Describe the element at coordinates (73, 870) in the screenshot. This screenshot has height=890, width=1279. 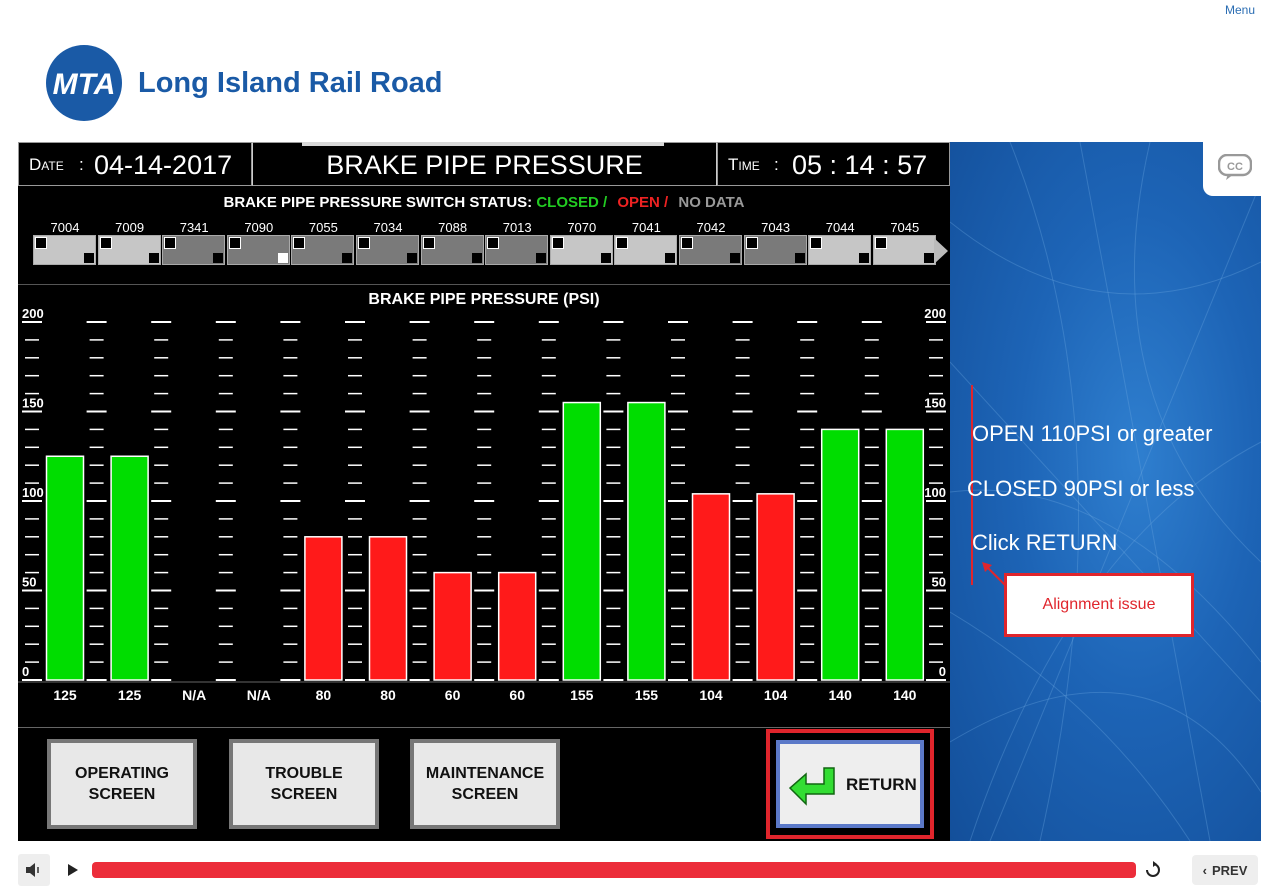
I see `play-icon` at that location.